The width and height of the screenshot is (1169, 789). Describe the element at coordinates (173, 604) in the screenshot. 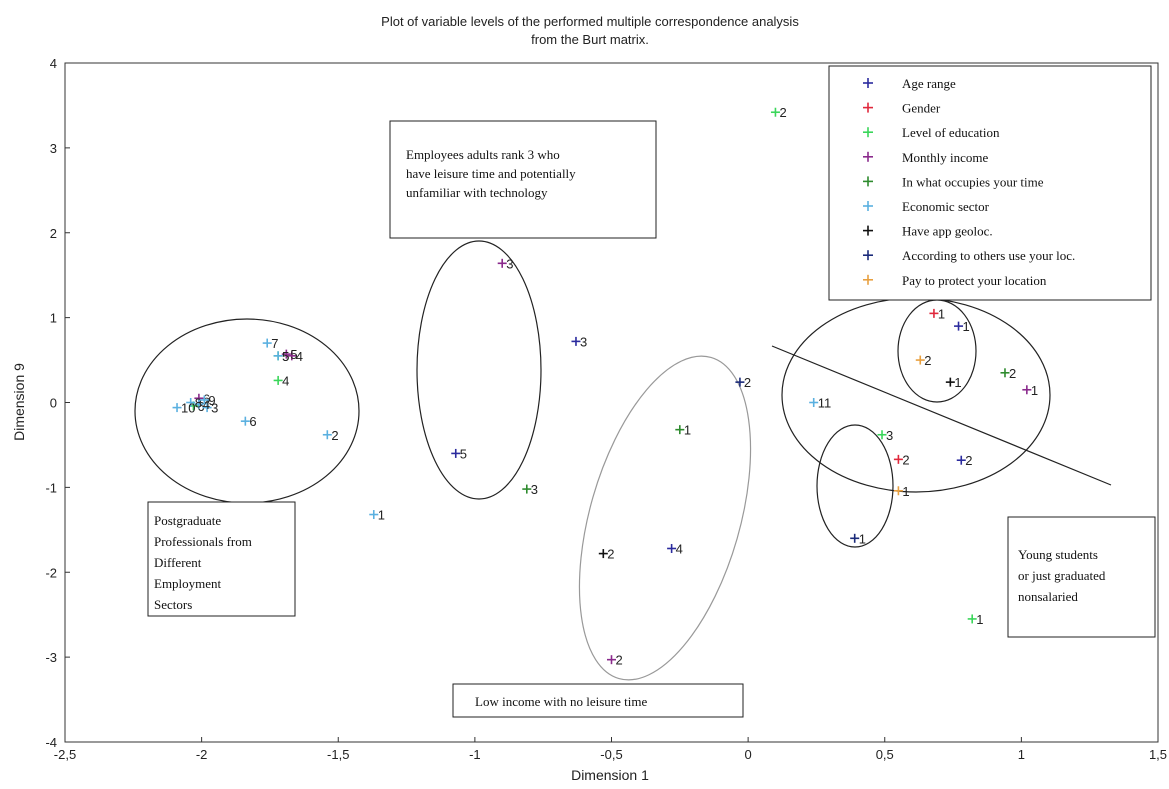

I see `annotation-postgraduate-line-5: Sectors` at that location.